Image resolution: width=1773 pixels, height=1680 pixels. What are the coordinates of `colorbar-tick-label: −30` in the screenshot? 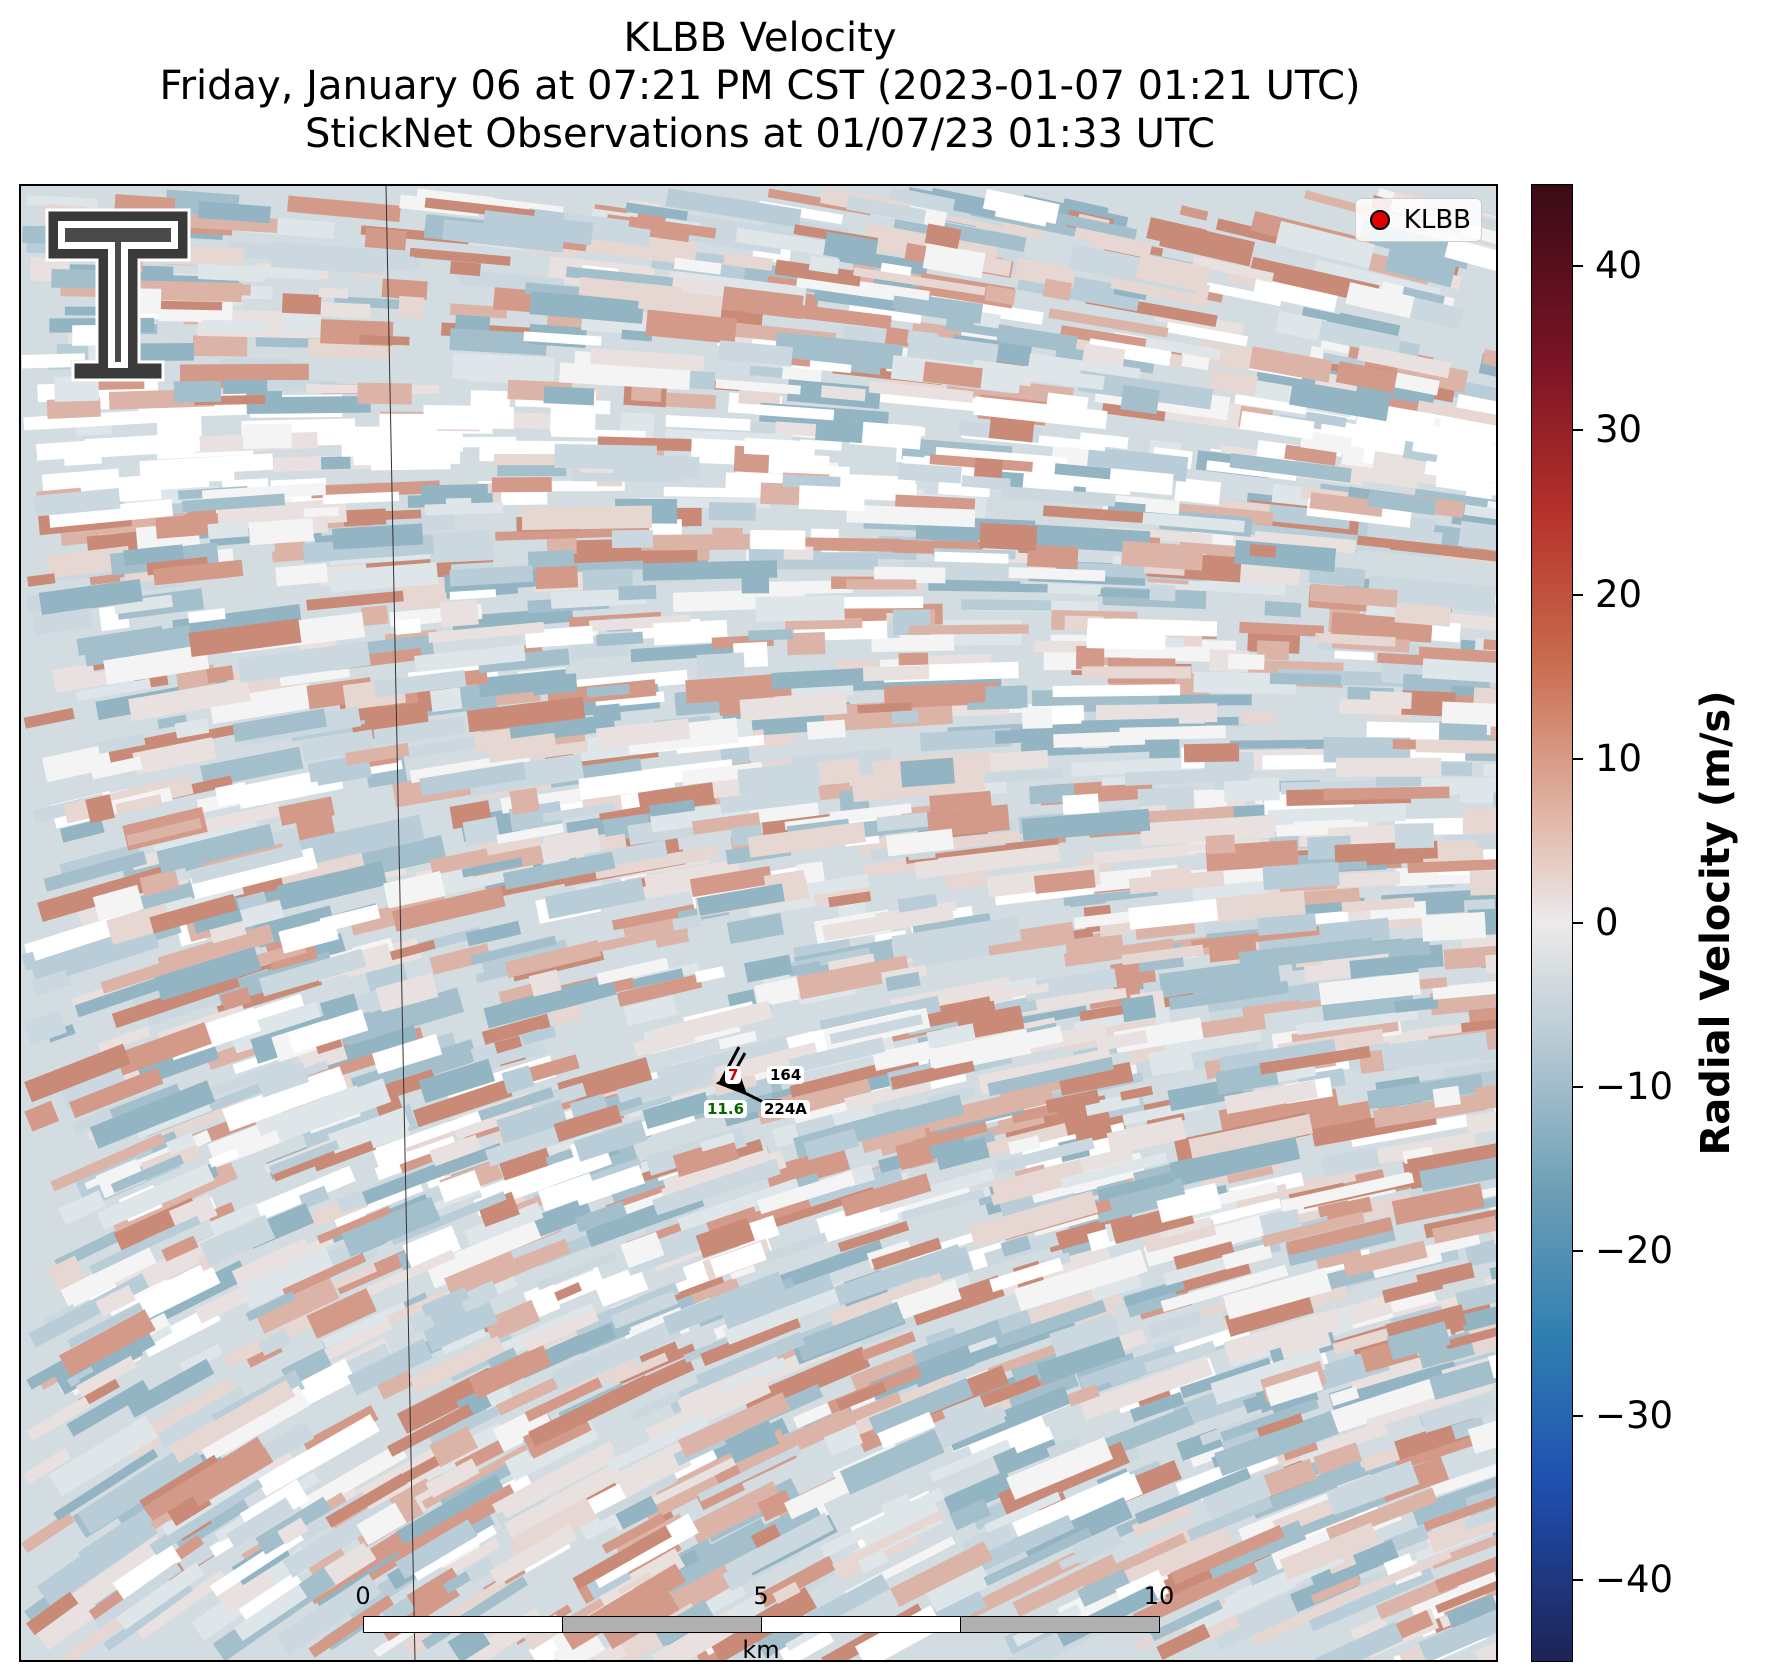 It's located at (1634, 1415).